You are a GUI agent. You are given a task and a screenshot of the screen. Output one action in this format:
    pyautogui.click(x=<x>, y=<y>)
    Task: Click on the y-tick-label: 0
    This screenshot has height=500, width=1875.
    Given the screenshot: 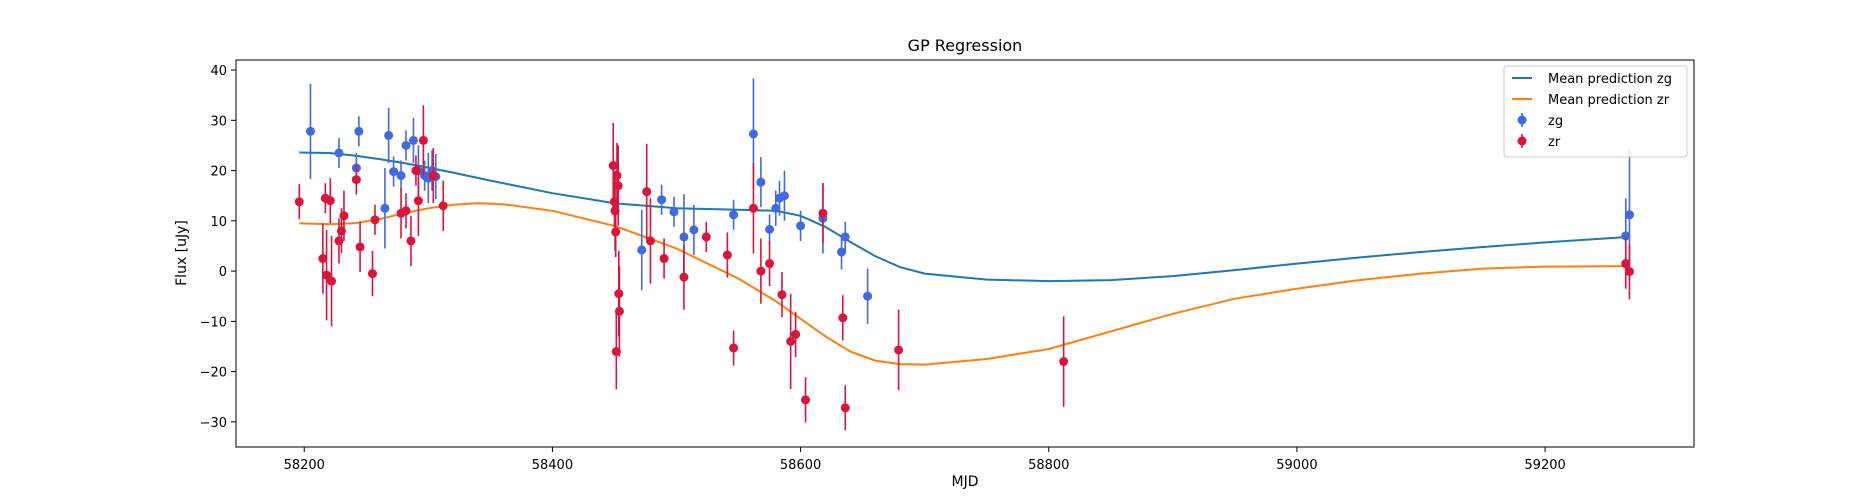 What is the action you would take?
    pyautogui.click(x=223, y=272)
    